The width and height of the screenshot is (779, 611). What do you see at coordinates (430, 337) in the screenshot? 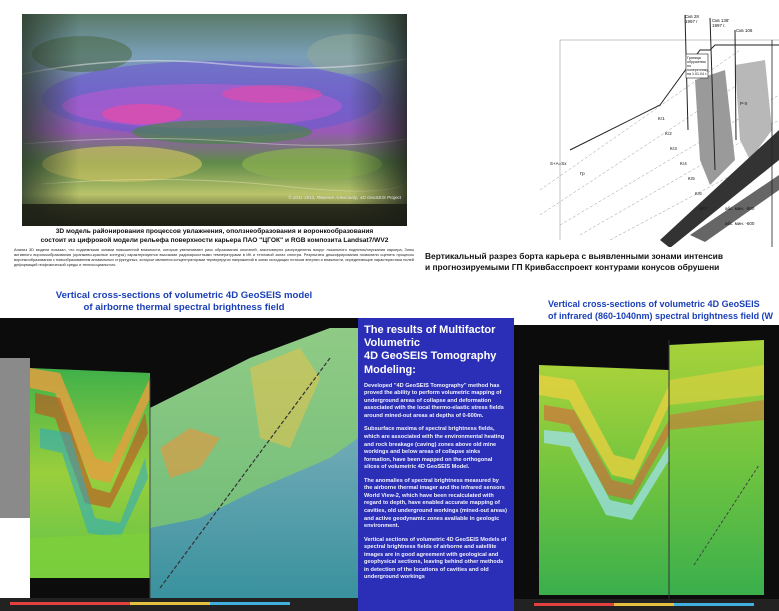
I see `results-heading-line1: The results of Multifactor Volumetric` at bounding box center [430, 337].